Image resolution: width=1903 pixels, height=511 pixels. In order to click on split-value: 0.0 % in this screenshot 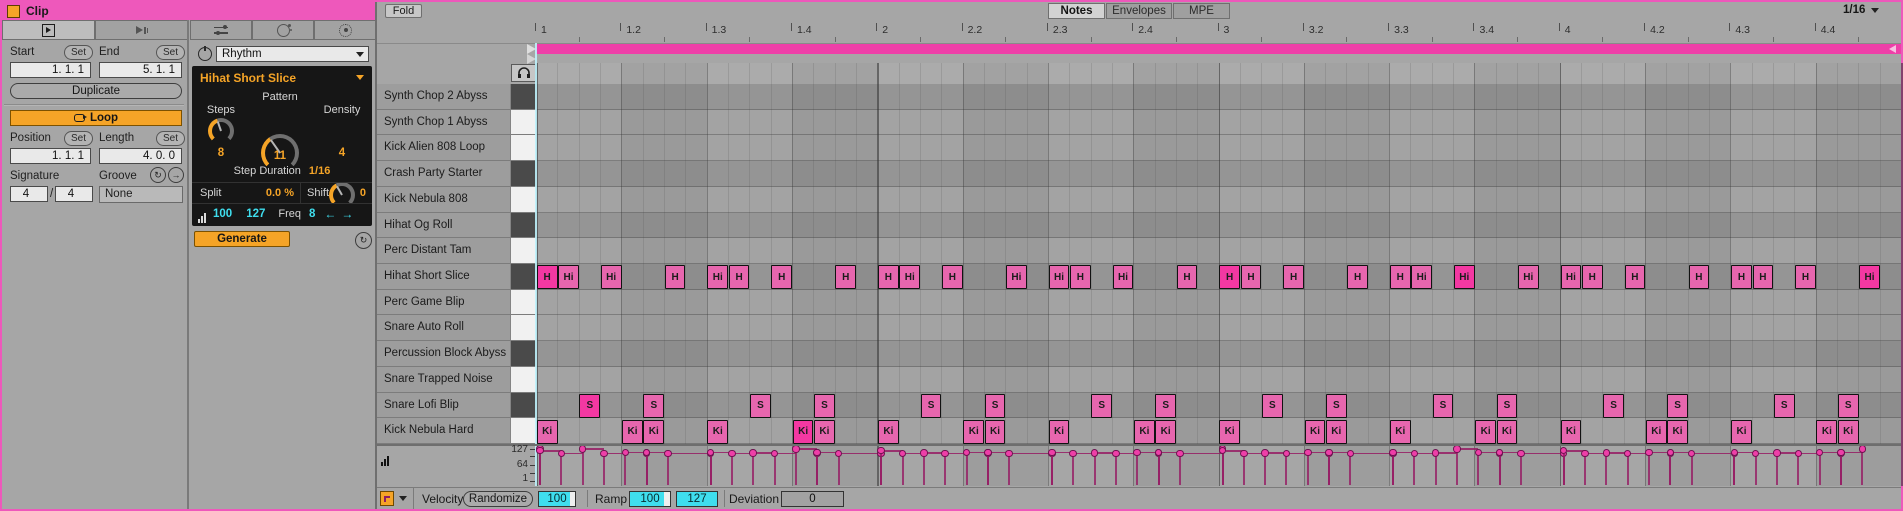, I will do `click(279, 193)`.